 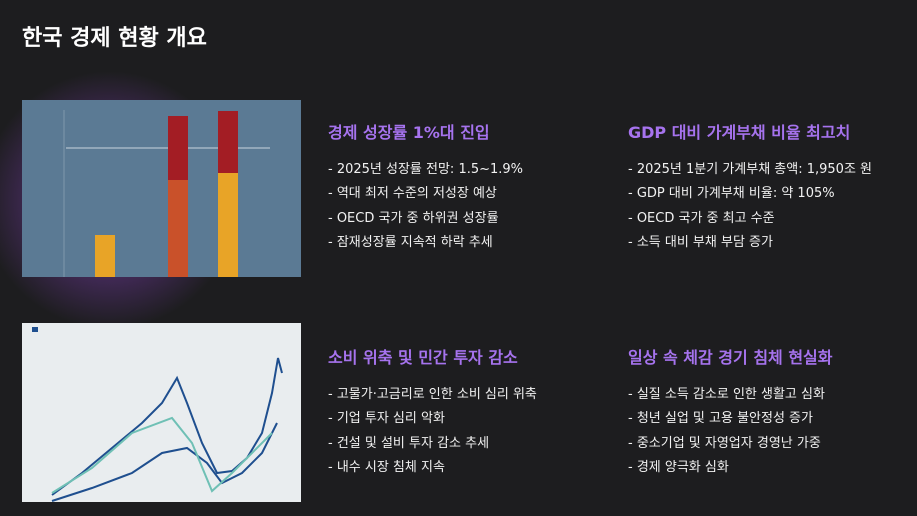 What do you see at coordinates (423, 357) in the screenshot?
I see `section-heading: 소비 위축 및 민간 투자 감소` at bounding box center [423, 357].